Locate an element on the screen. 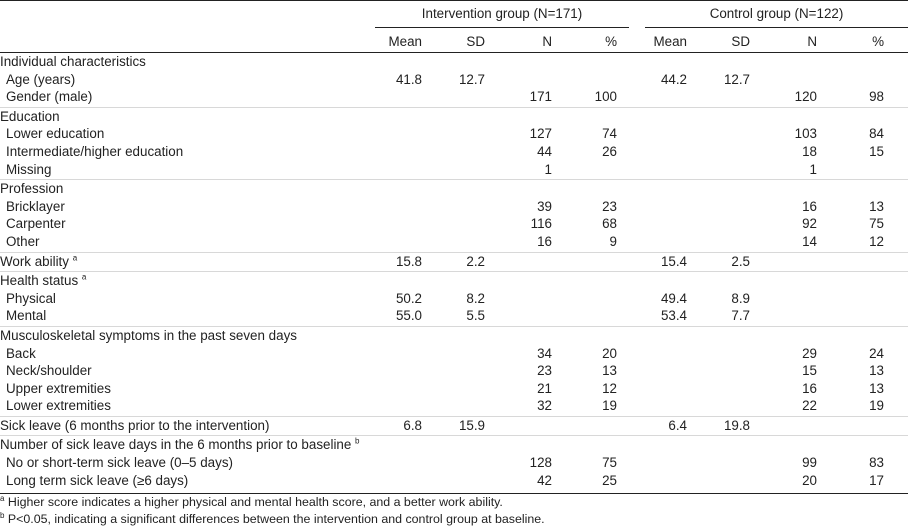 The height and width of the screenshot is (527, 908). row-label: Carpenter is located at coordinates (36, 224).